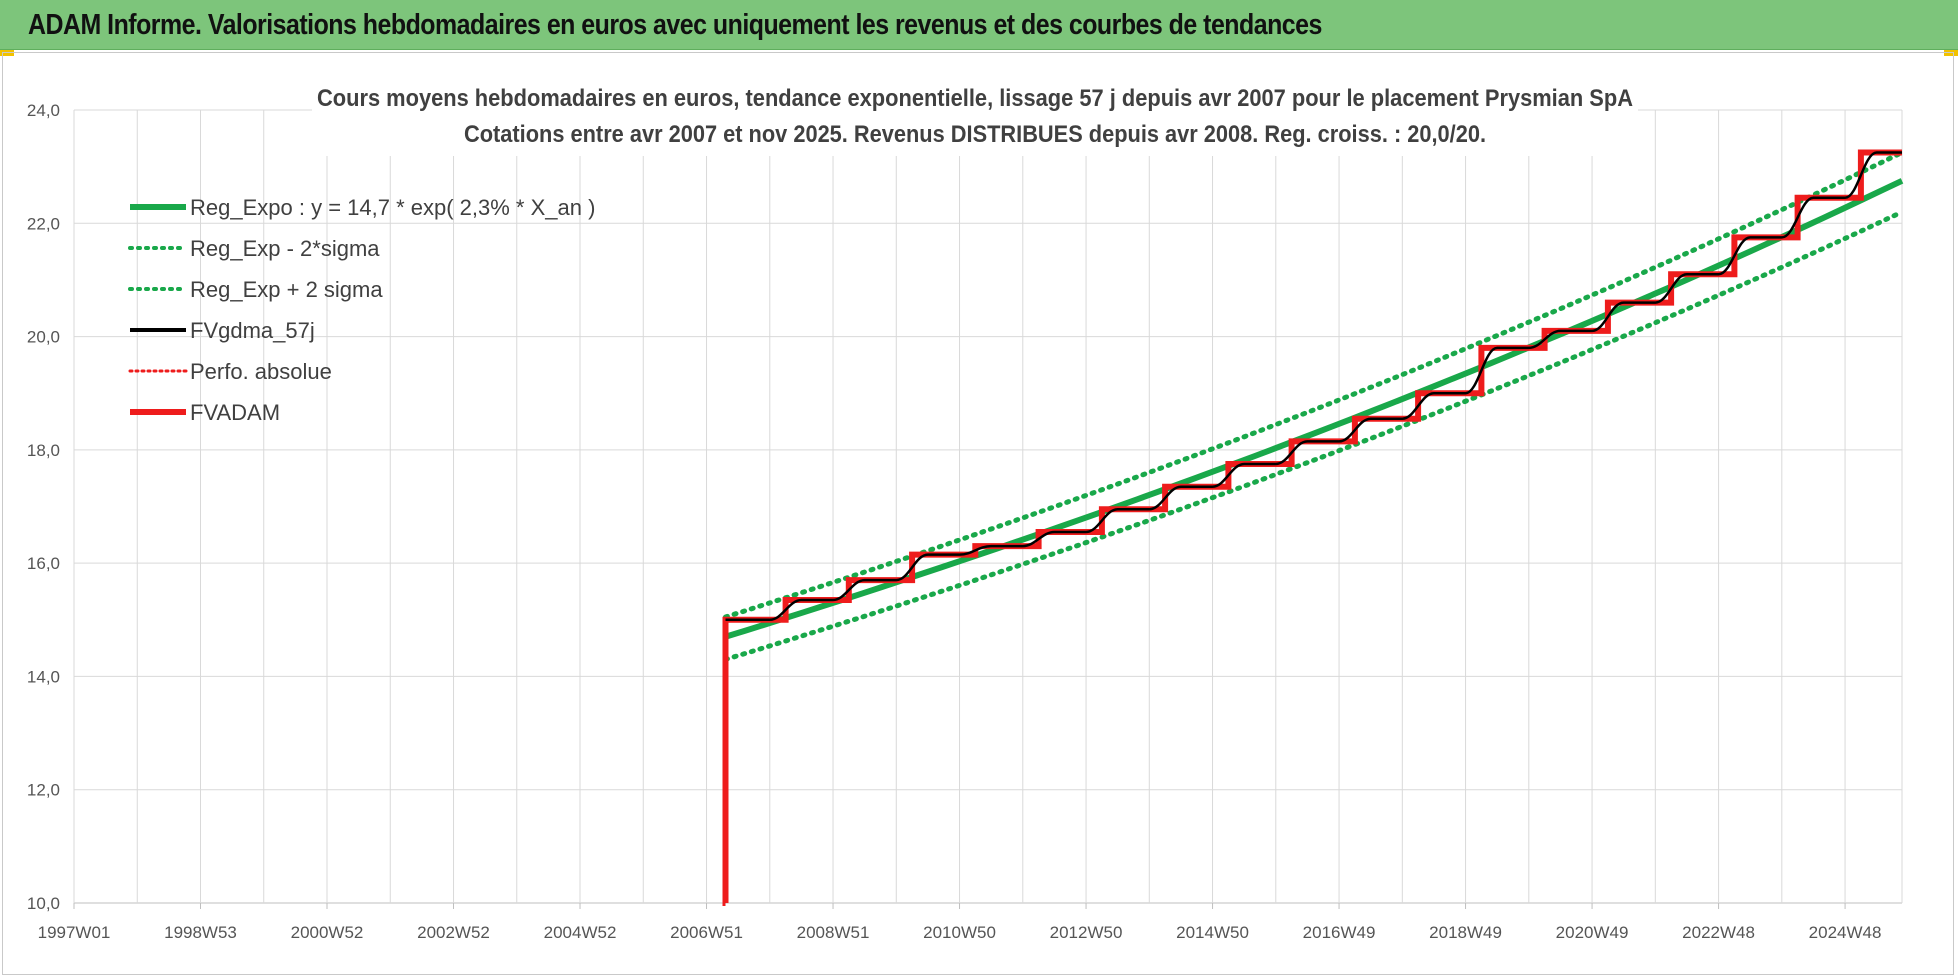 This screenshot has width=1958, height=978. What do you see at coordinates (43, 563) in the screenshot?
I see `y-tick-label: 16,0` at bounding box center [43, 563].